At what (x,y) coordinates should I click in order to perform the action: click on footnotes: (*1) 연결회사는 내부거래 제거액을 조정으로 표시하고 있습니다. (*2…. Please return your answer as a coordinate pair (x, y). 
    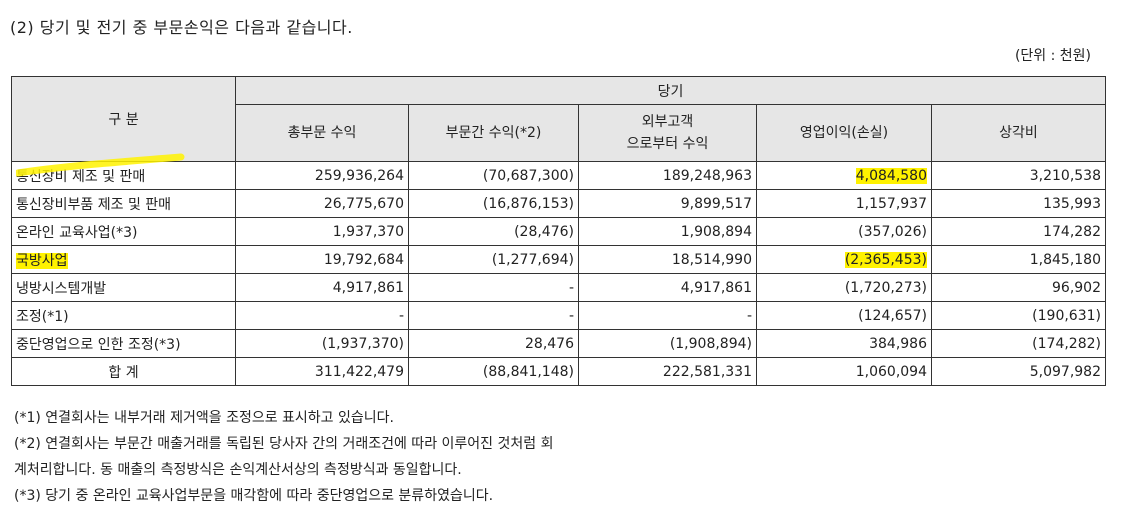
    Looking at the image, I should click on (283, 457).